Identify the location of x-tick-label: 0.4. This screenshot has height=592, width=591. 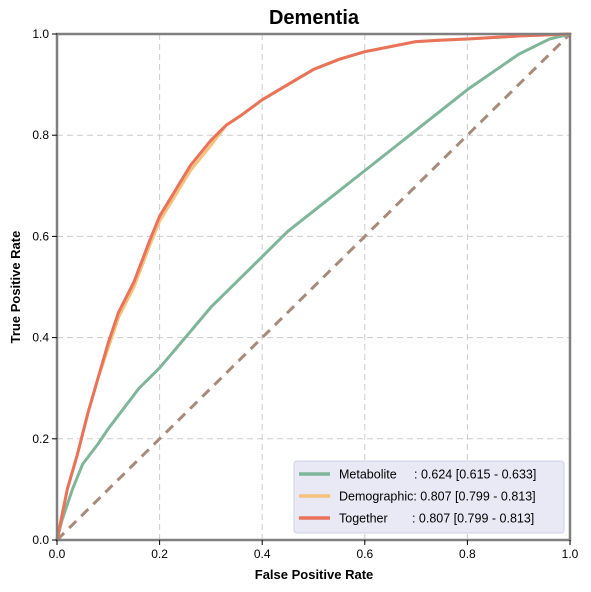
(262, 554).